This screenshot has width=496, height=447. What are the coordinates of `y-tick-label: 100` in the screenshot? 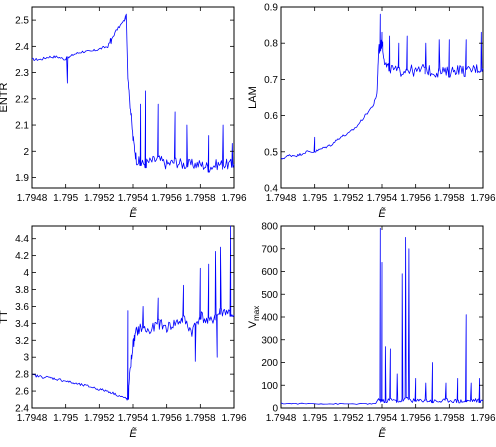 It's located at (269, 386).